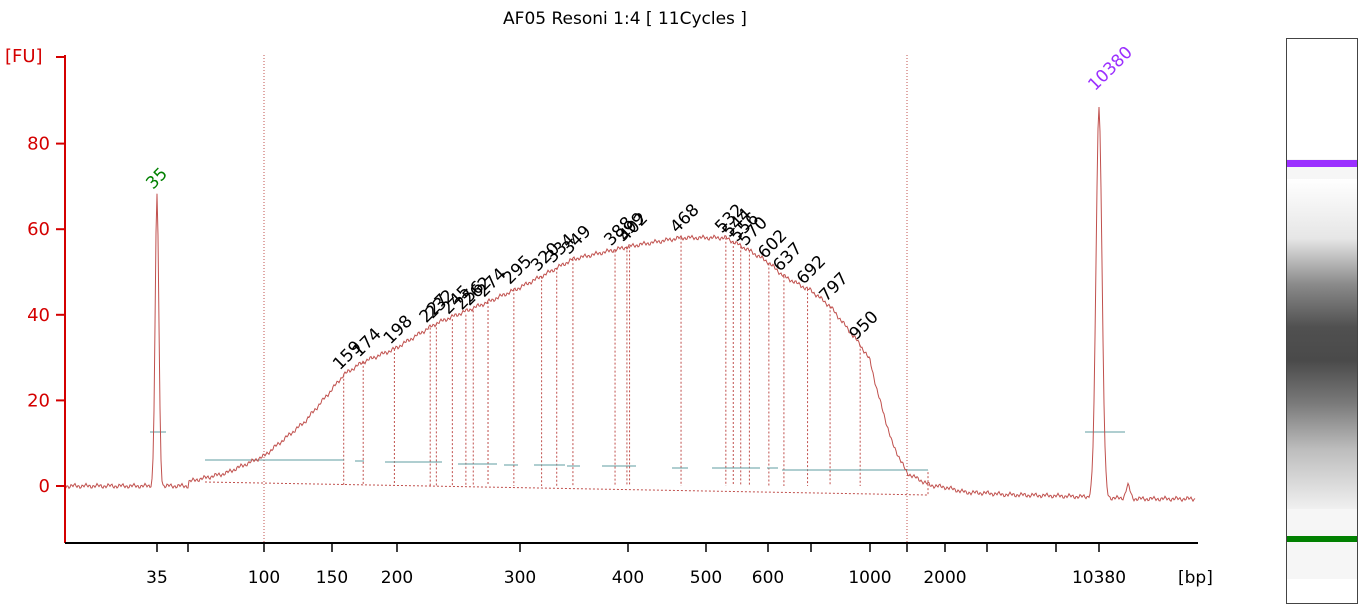 The image size is (1361, 607). Describe the element at coordinates (625, 19) in the screenshot. I see `chart-title: AF05 Resoni 1:4 [ 11Cycles ]` at that location.